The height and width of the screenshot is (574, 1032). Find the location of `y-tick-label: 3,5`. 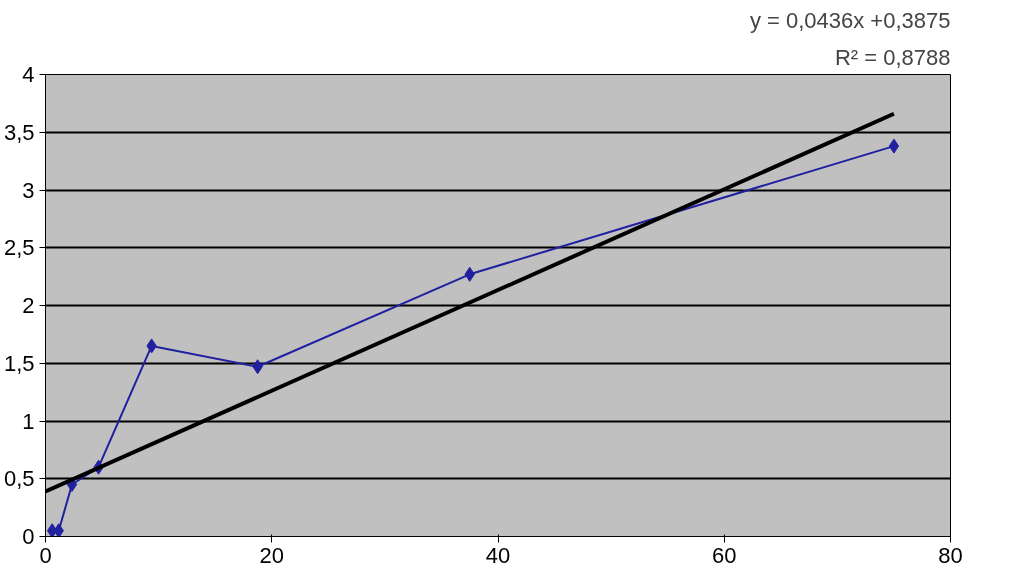

y-tick-label: 3,5 is located at coordinates (19, 132).